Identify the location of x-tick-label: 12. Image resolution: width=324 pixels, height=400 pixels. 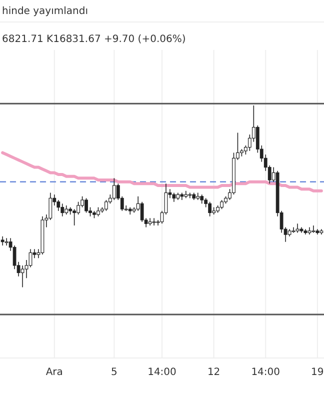
(213, 372).